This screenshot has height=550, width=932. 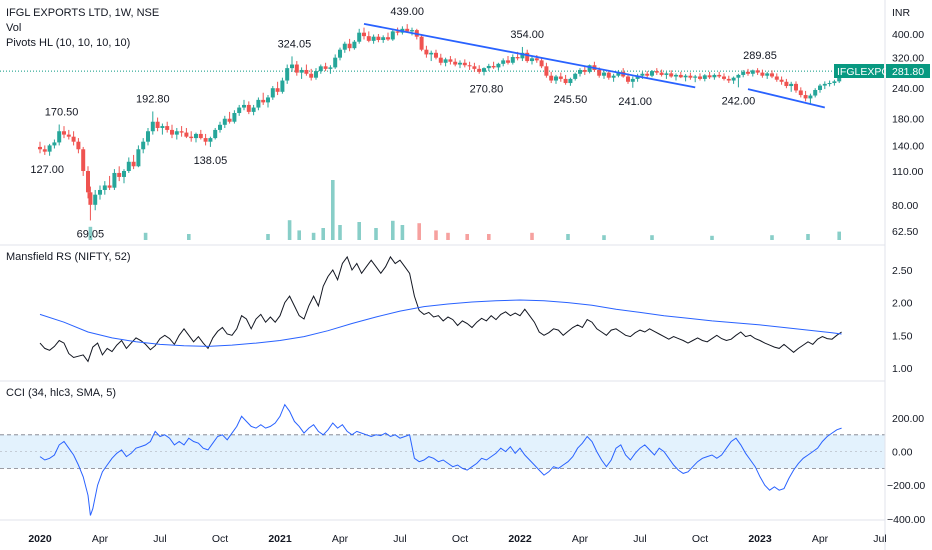 I want to click on price-badge-name-bg, so click(x=859, y=71).